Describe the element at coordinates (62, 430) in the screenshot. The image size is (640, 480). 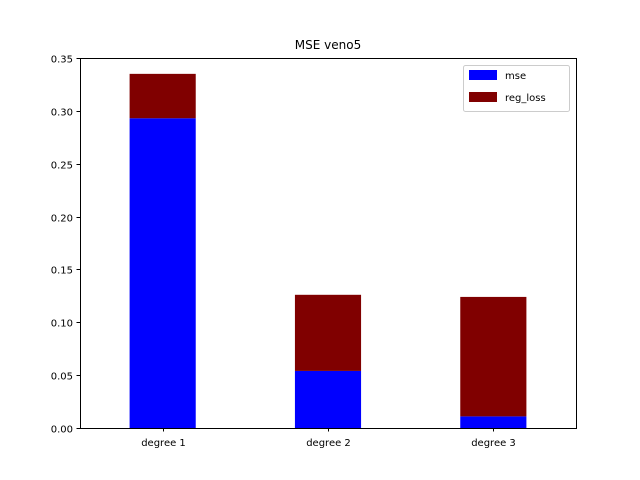
I see `y-tick-label: 0.00` at that location.